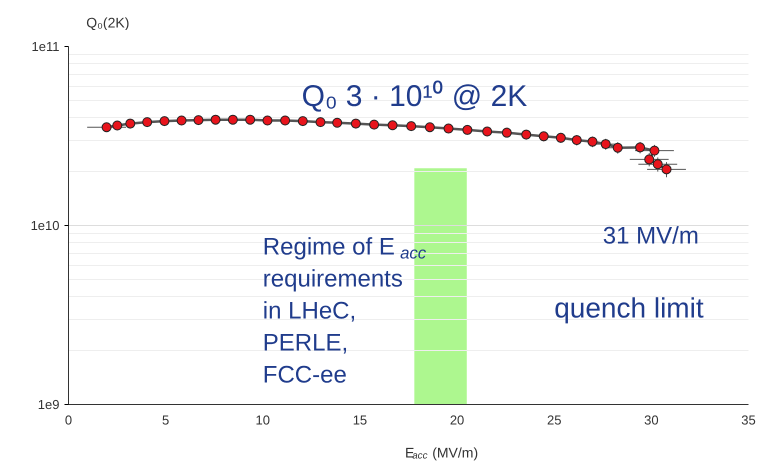 The width and height of the screenshot is (768, 462). I want to click on x-tick-label: 30, so click(651, 420).